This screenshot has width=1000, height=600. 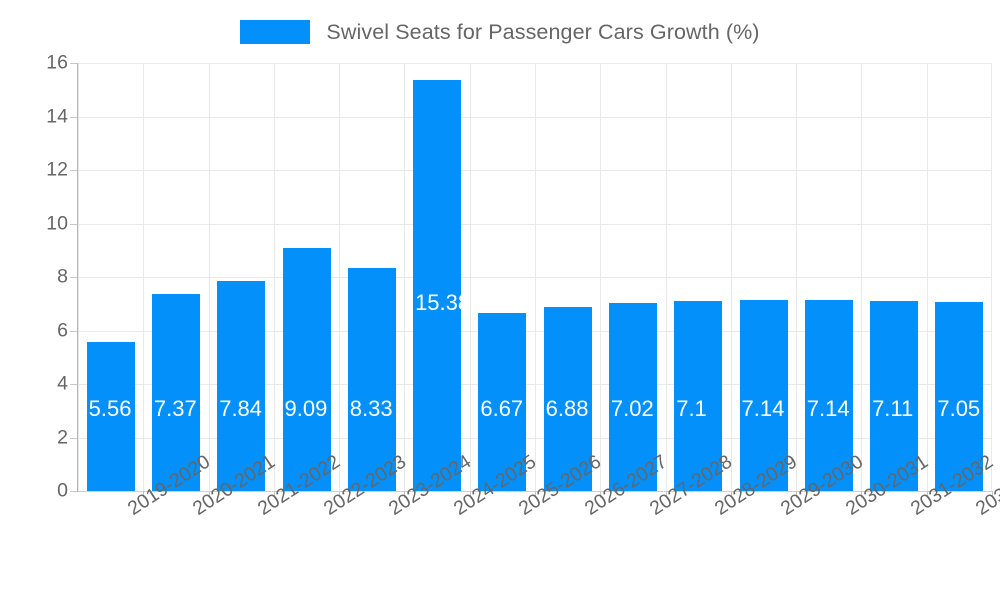 I want to click on y-axis-tick-label: 14, so click(x=57, y=115).